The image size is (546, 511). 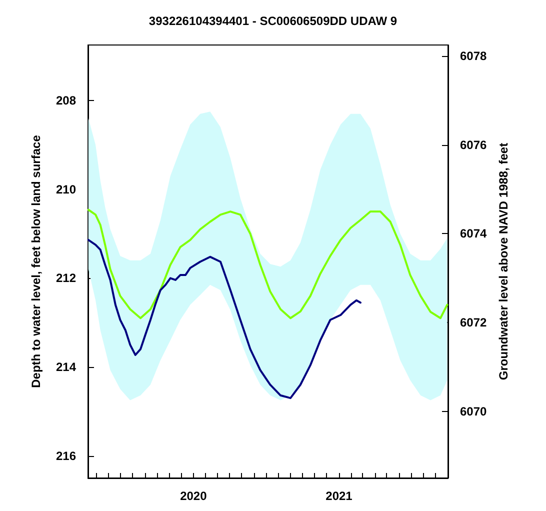 What do you see at coordinates (194, 496) in the screenshot?
I see `x-tick-label: 2020` at bounding box center [194, 496].